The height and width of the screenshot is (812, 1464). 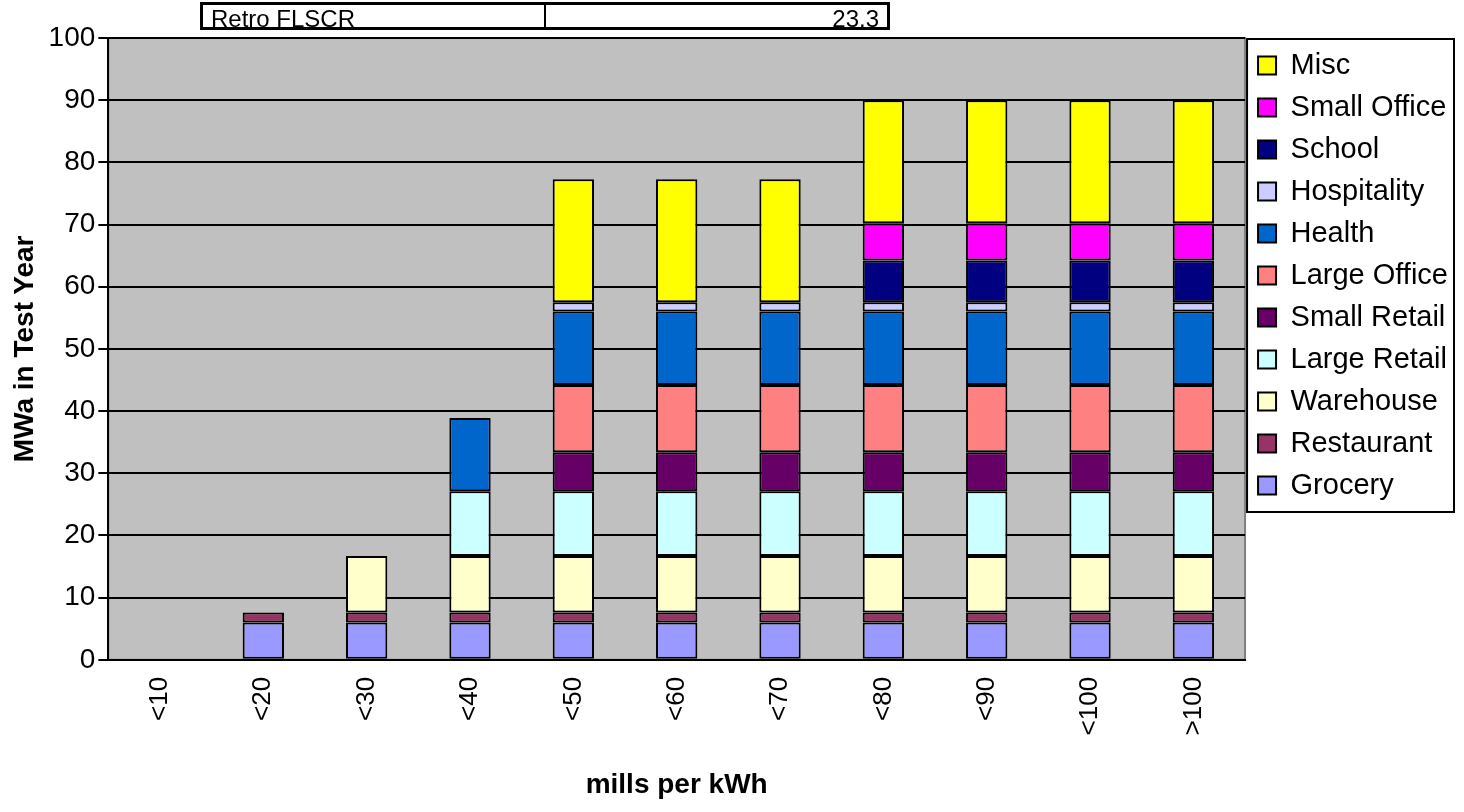 What do you see at coordinates (80, 471) in the screenshot?
I see `y-tick-label: 30` at bounding box center [80, 471].